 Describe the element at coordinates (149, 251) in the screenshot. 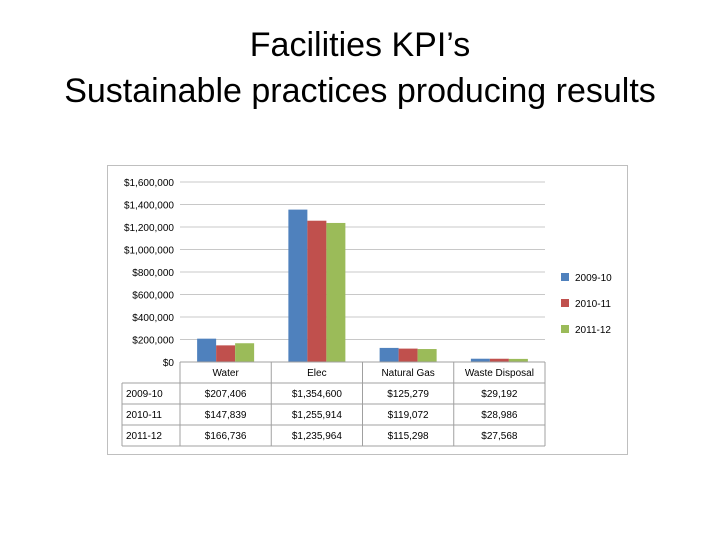

I see `y-tick-label: $1,000,000` at that location.